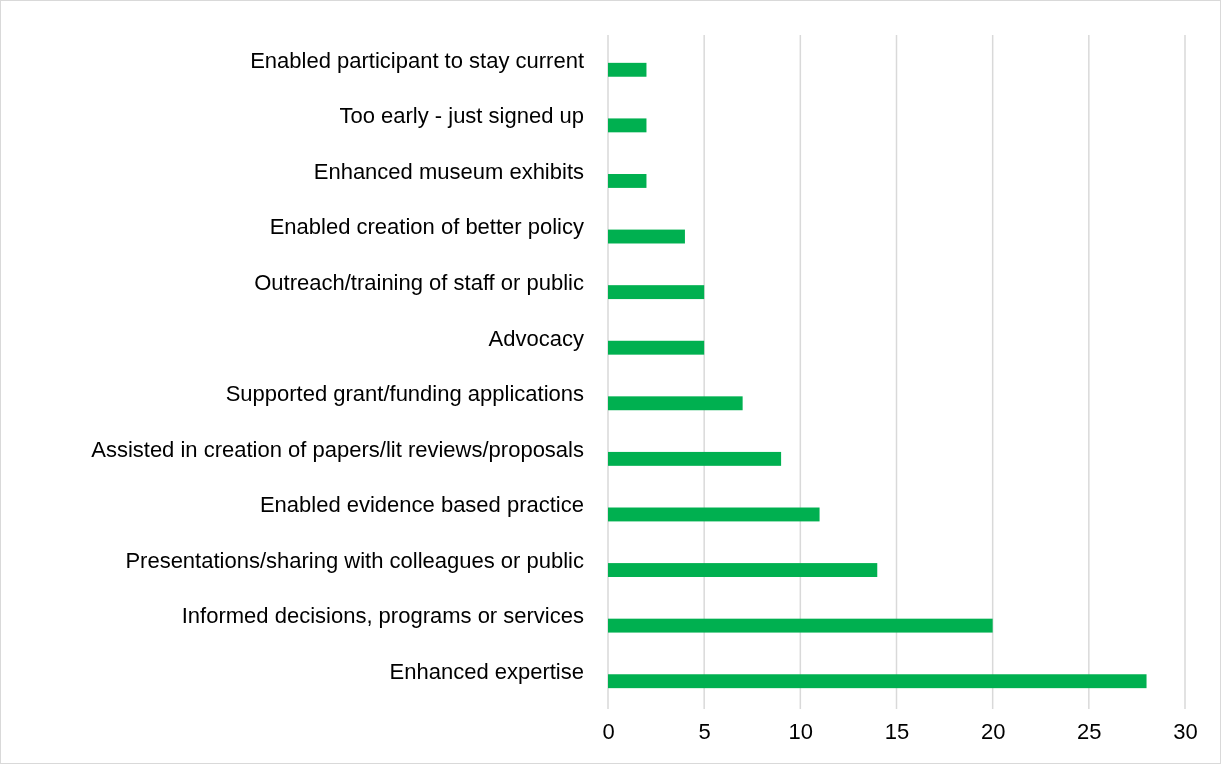  I want to click on y-tick-label: Enhanced museum exhibits, so click(448, 171).